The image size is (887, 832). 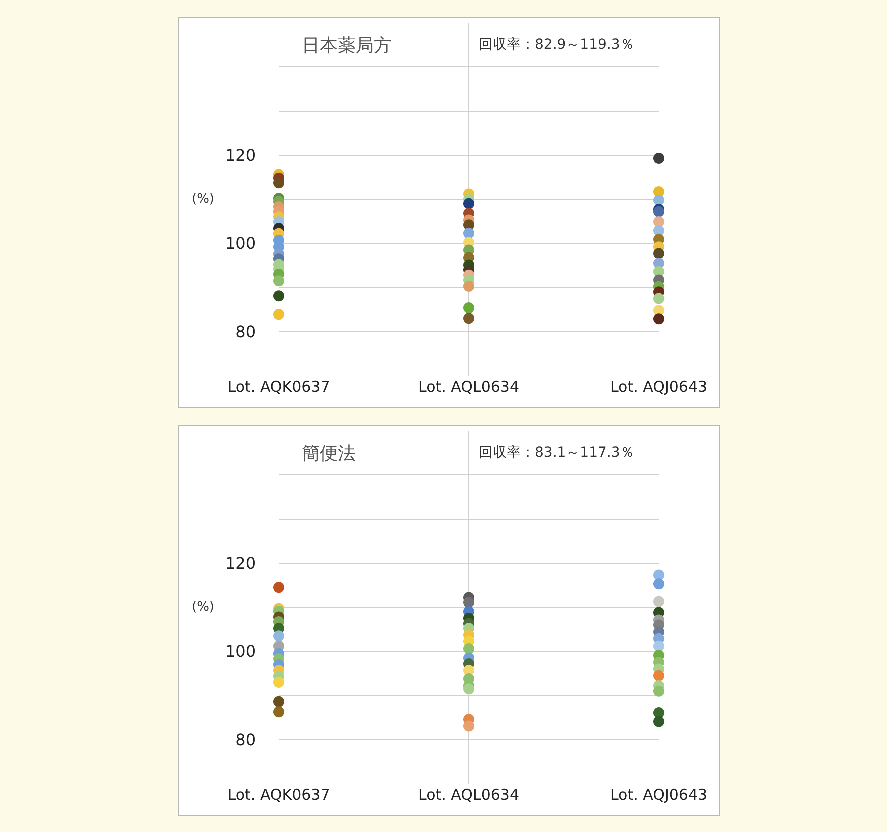 I want to click on text: 簡便法, so click(x=329, y=453).